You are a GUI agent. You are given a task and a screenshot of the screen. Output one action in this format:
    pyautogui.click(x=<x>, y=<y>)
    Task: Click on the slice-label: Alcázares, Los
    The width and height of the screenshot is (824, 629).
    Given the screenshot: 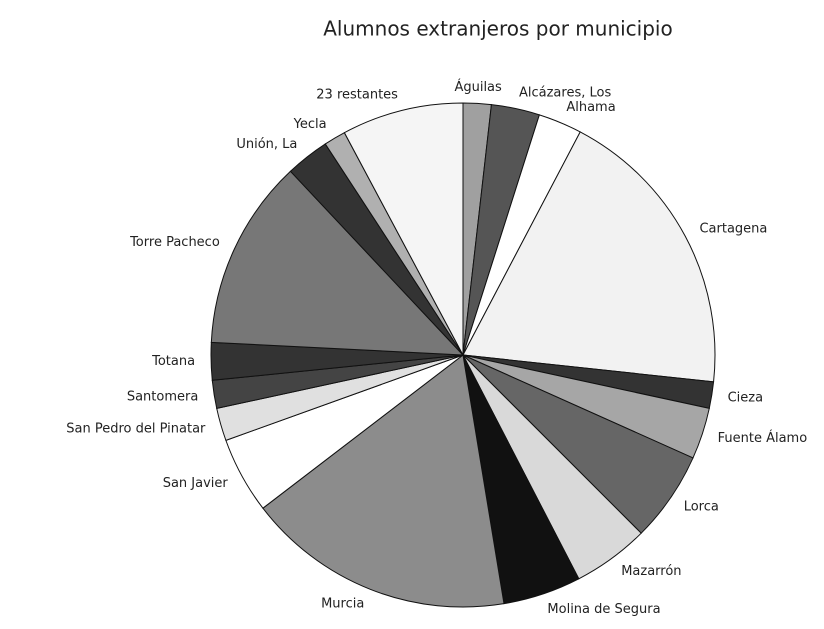 What is the action you would take?
    pyautogui.click(x=565, y=92)
    